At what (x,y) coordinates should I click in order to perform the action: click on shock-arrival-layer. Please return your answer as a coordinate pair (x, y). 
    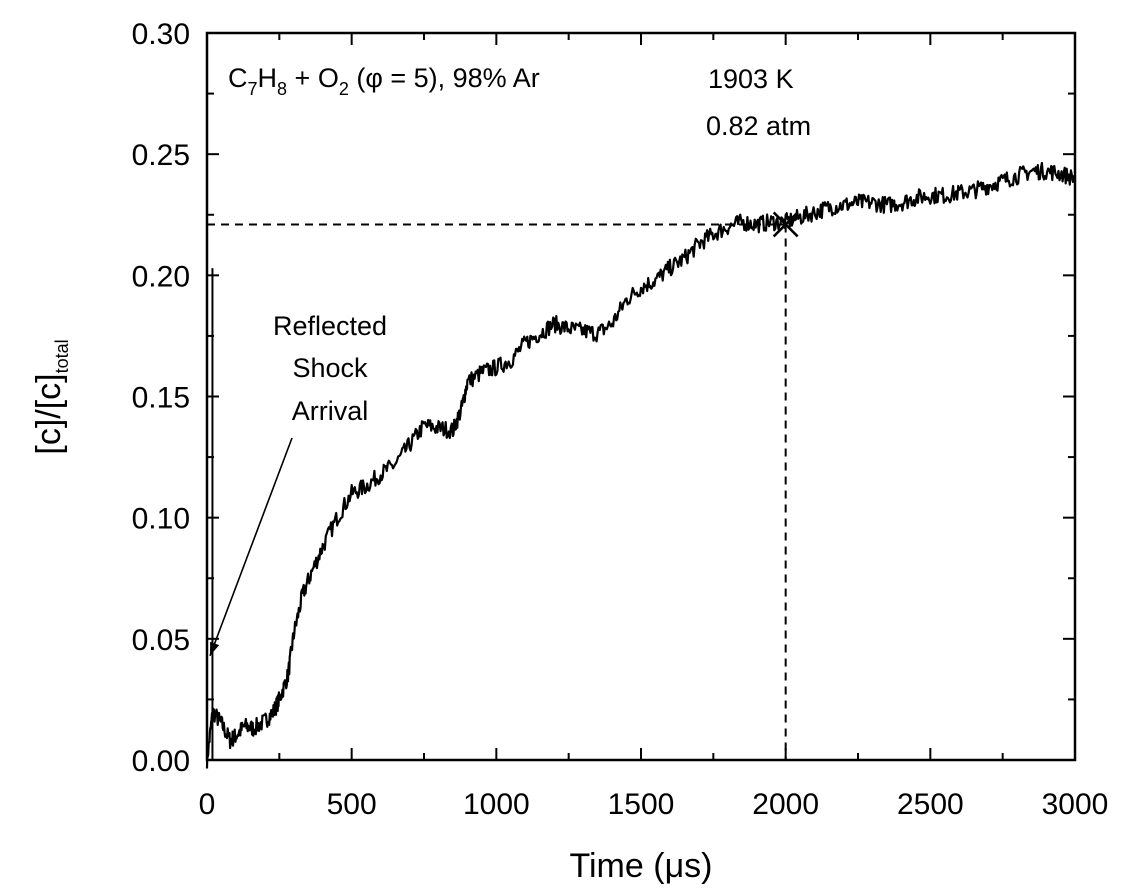
    Looking at the image, I should click on (251, 514).